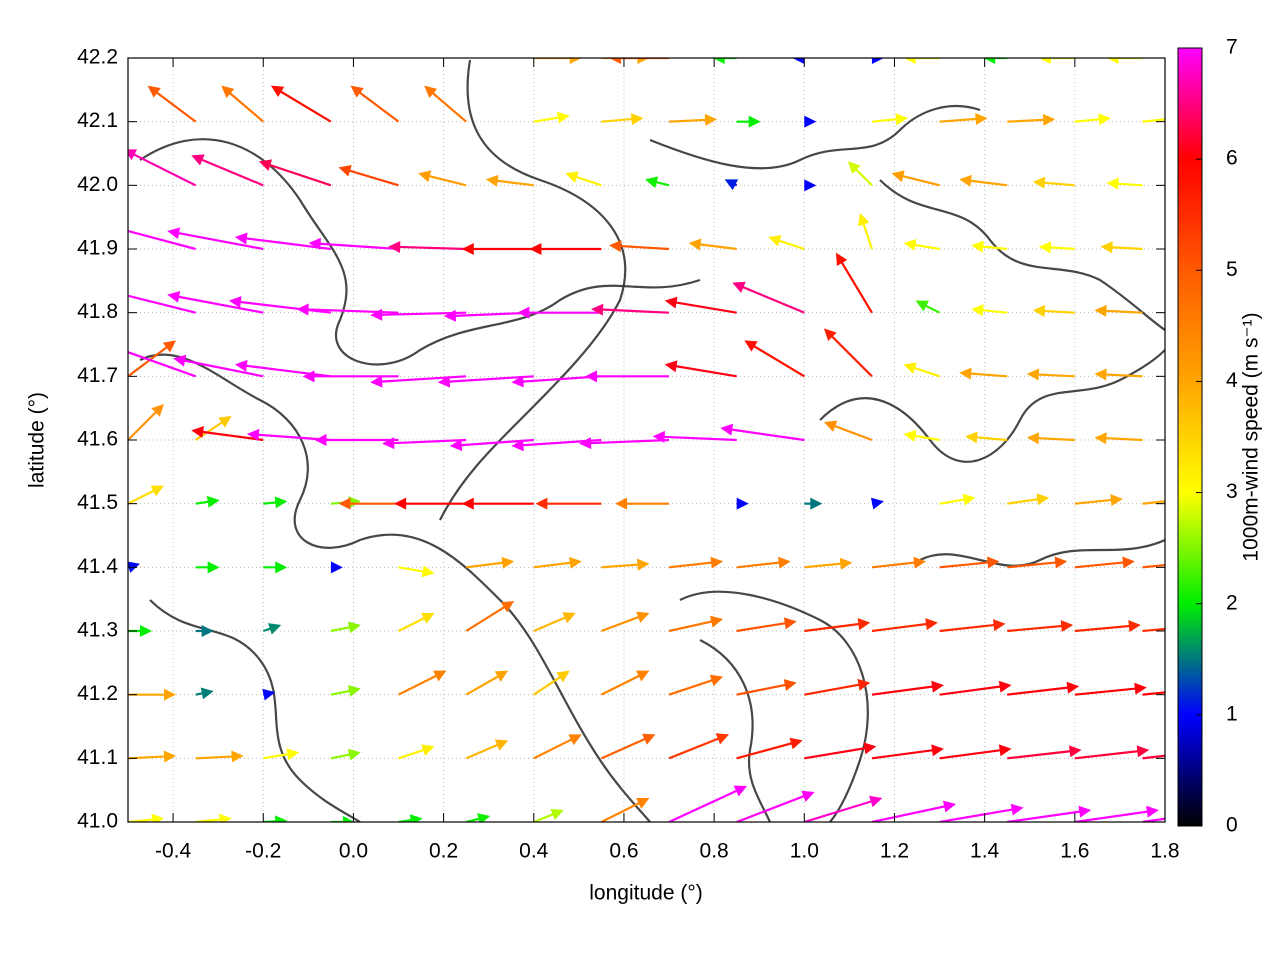 The height and width of the screenshot is (960, 1280). I want to click on colorbar-scale, so click(1190, 437).